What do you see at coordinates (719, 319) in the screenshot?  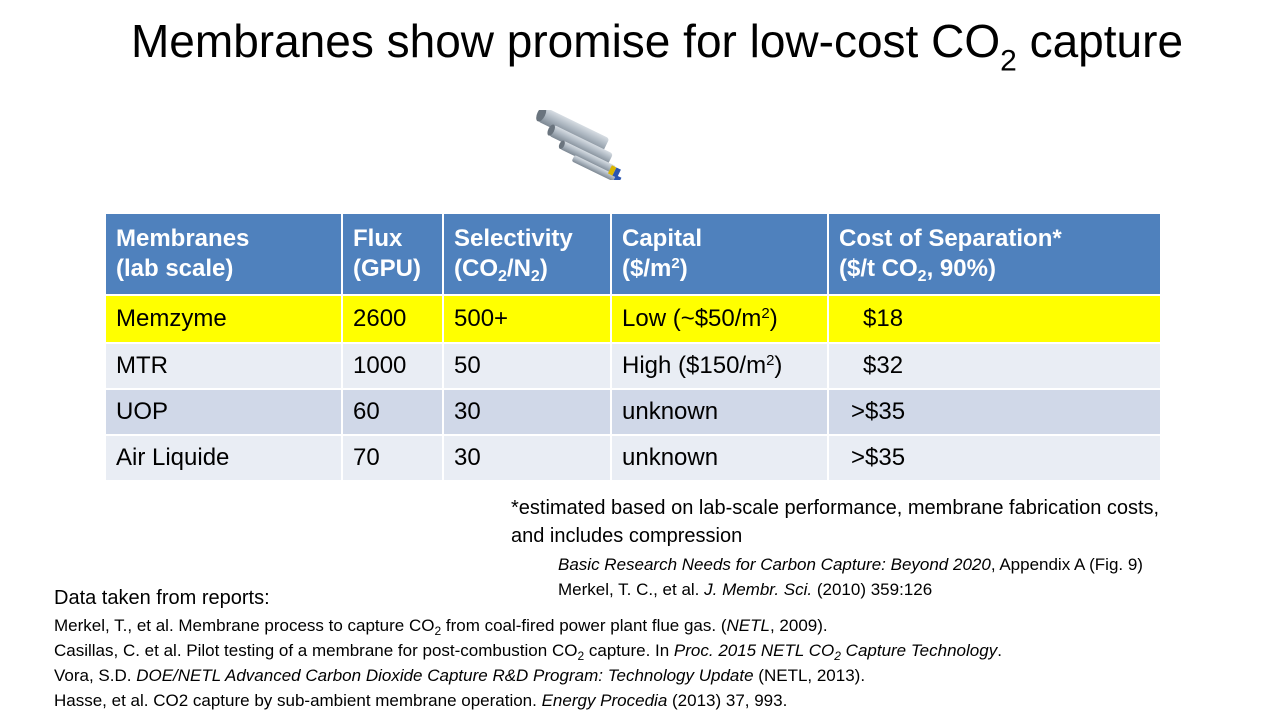 I see `cell-capital: Low (~$50/m2)` at bounding box center [719, 319].